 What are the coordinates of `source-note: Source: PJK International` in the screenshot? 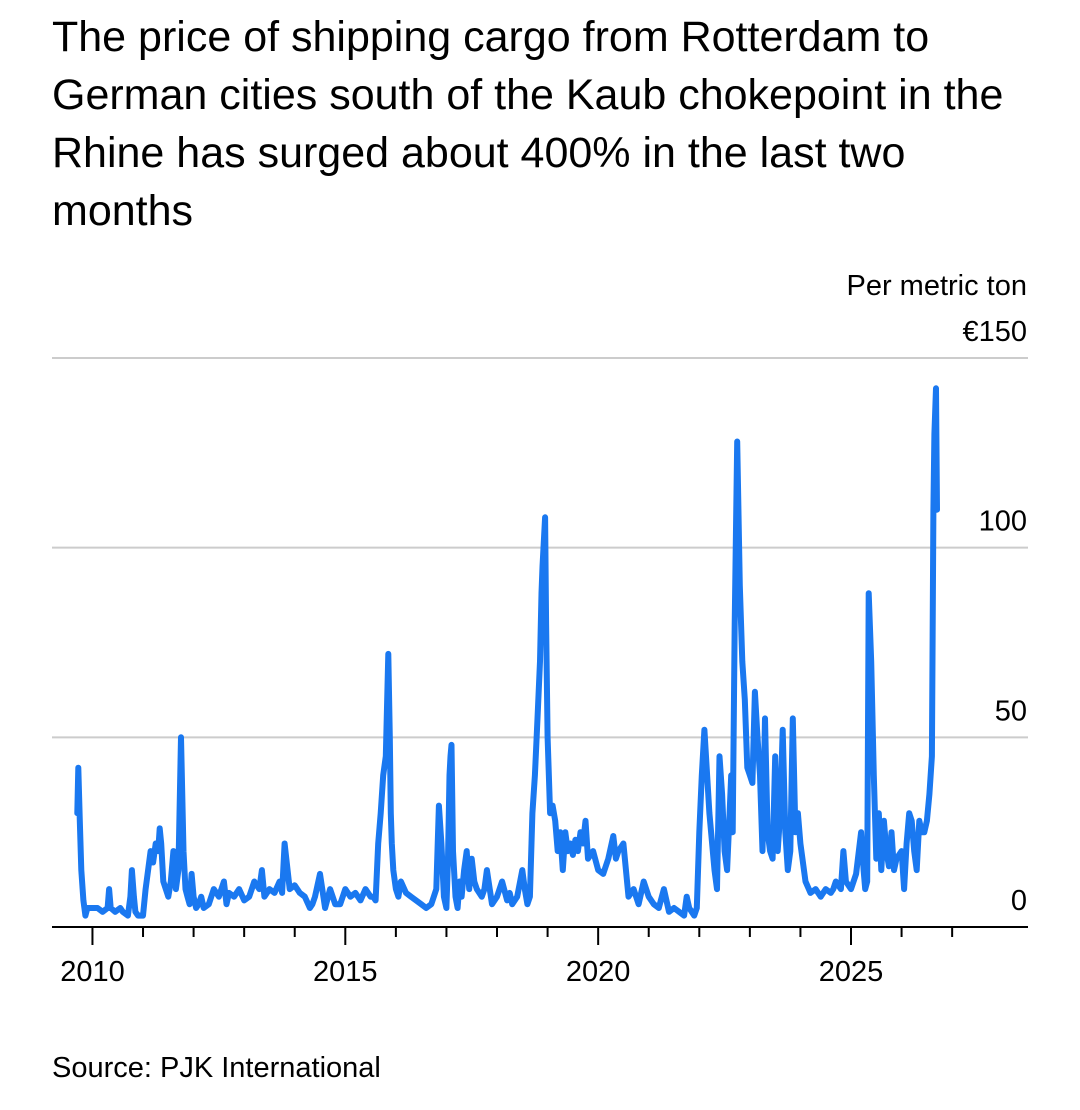 It's located at (216, 1068).